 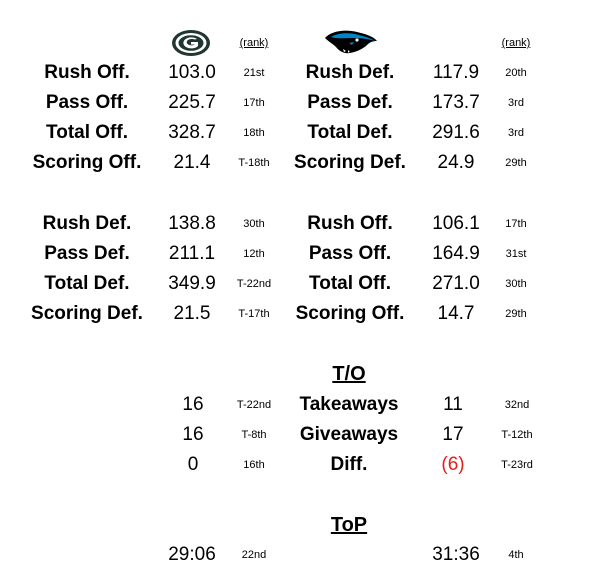 What do you see at coordinates (192, 313) in the screenshot?
I see `stat-value: 21.5` at bounding box center [192, 313].